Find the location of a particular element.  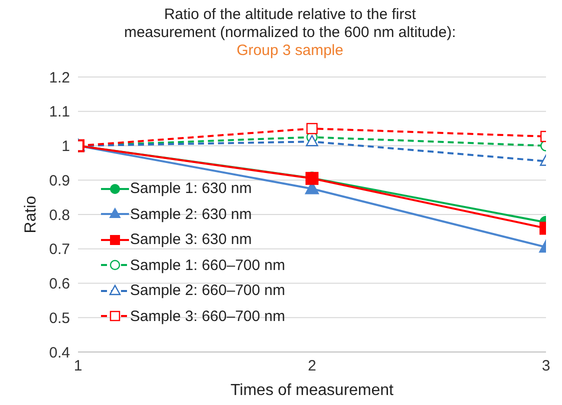

y-tick-label: 0.8 is located at coordinates (59, 215).